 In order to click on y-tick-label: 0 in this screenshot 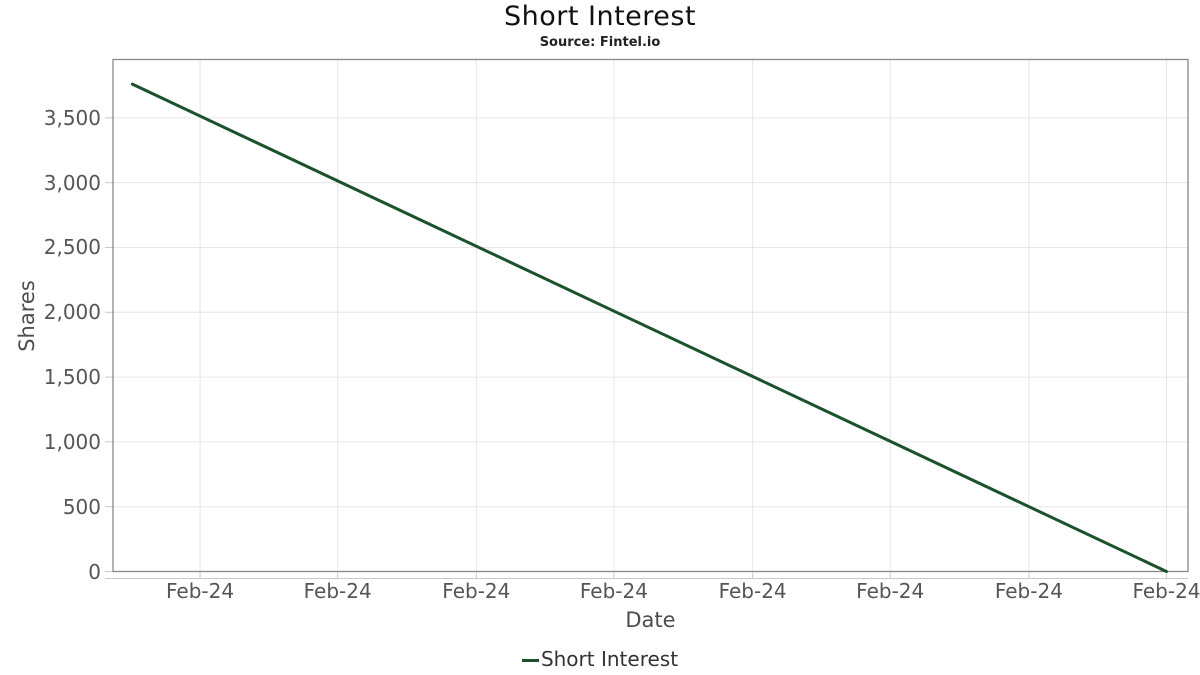, I will do `click(94, 571)`.